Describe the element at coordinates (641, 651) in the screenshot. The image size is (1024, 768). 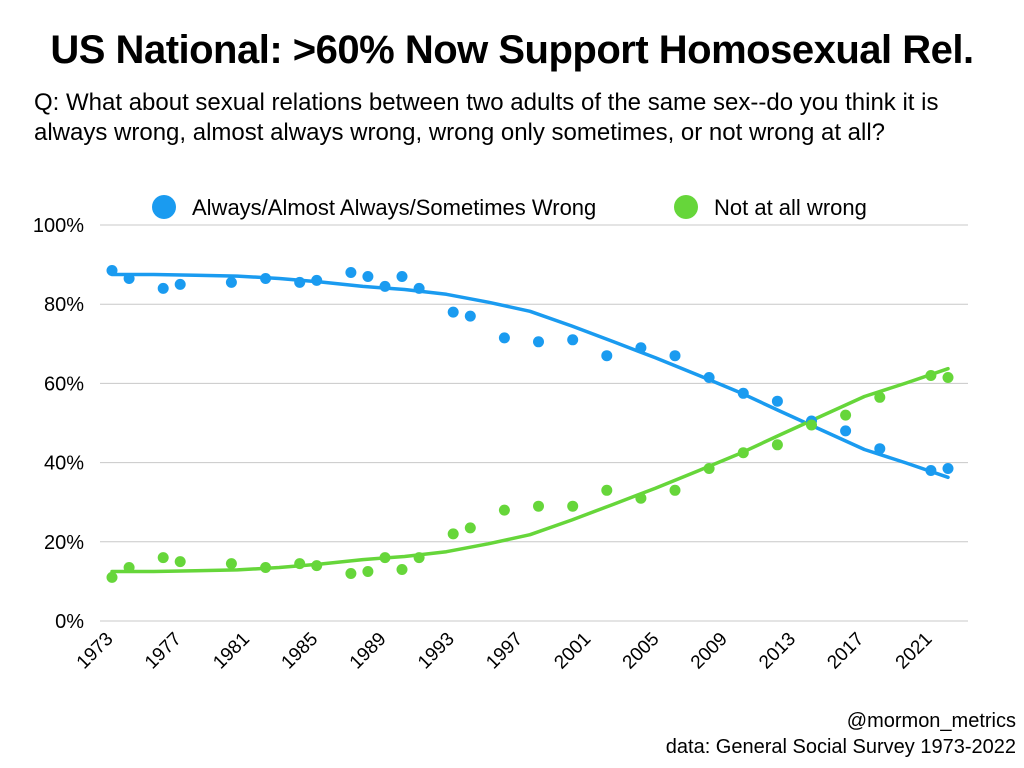
I see `x-tick-label: 2005` at that location.